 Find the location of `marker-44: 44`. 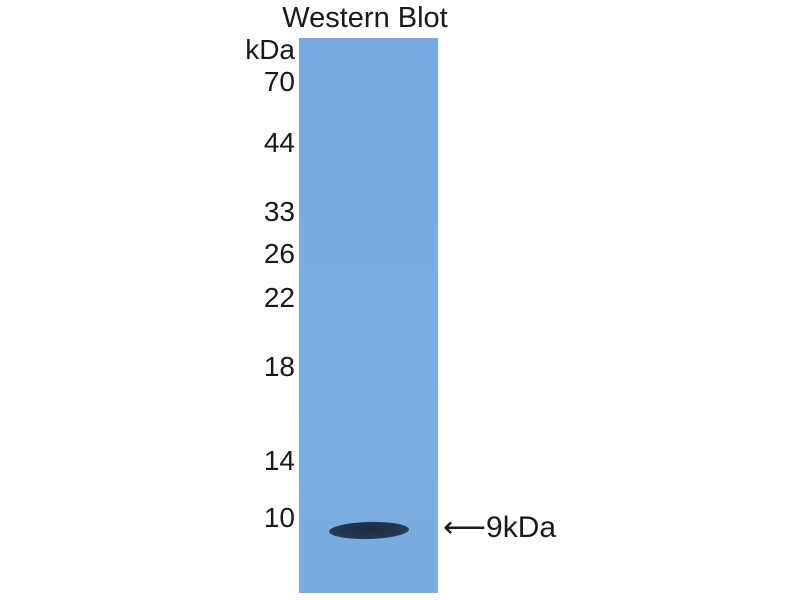

marker-44: 44 is located at coordinates (279, 142).